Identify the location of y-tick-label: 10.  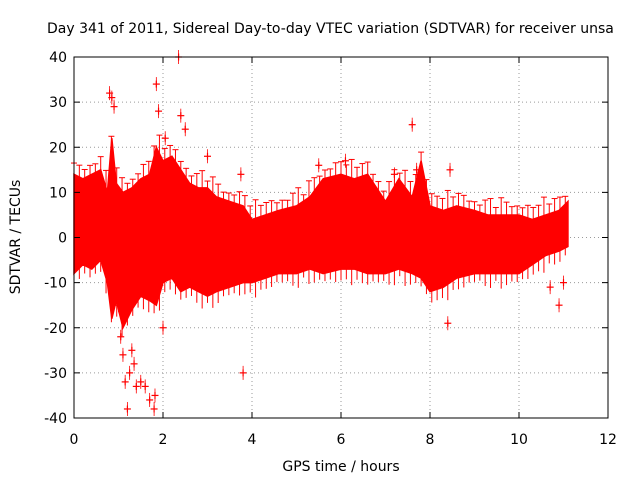
(58, 193).